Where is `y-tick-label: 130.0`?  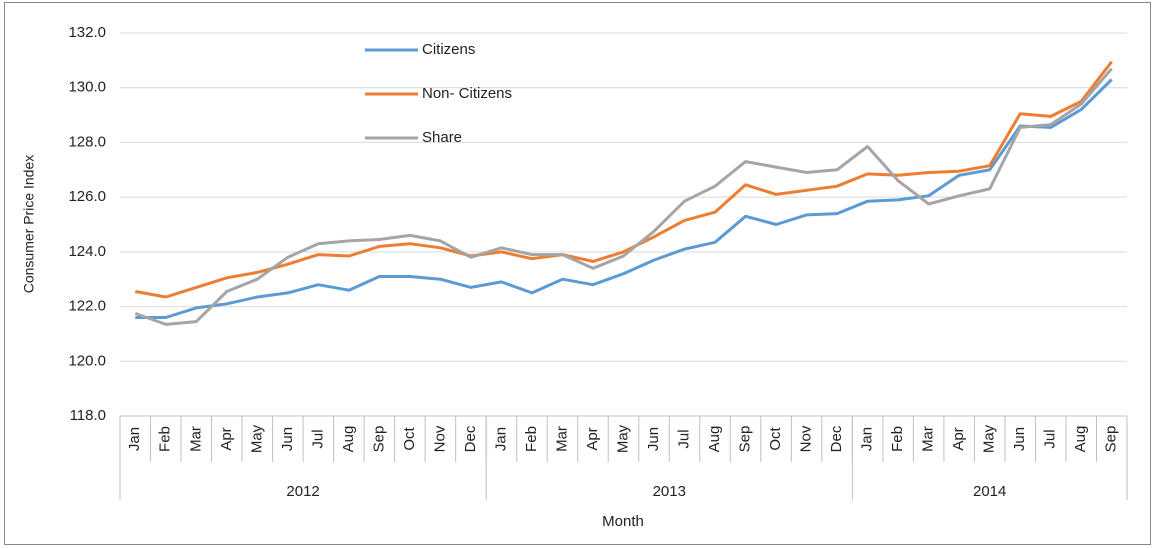
y-tick-label: 130.0 is located at coordinates (87, 87).